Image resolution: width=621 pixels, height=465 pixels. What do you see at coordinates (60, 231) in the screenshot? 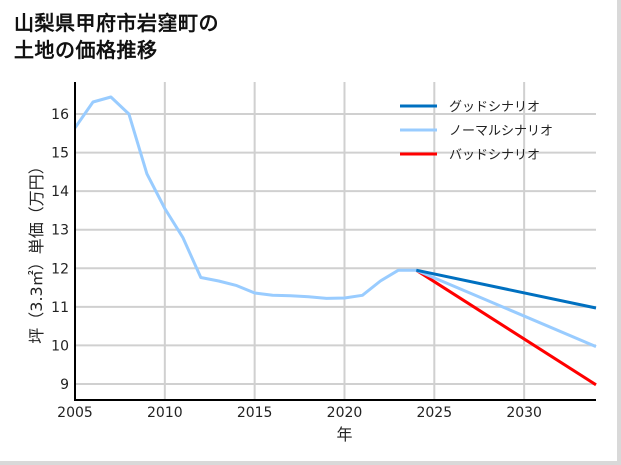
I see `y-tick-label: 13` at bounding box center [60, 231].